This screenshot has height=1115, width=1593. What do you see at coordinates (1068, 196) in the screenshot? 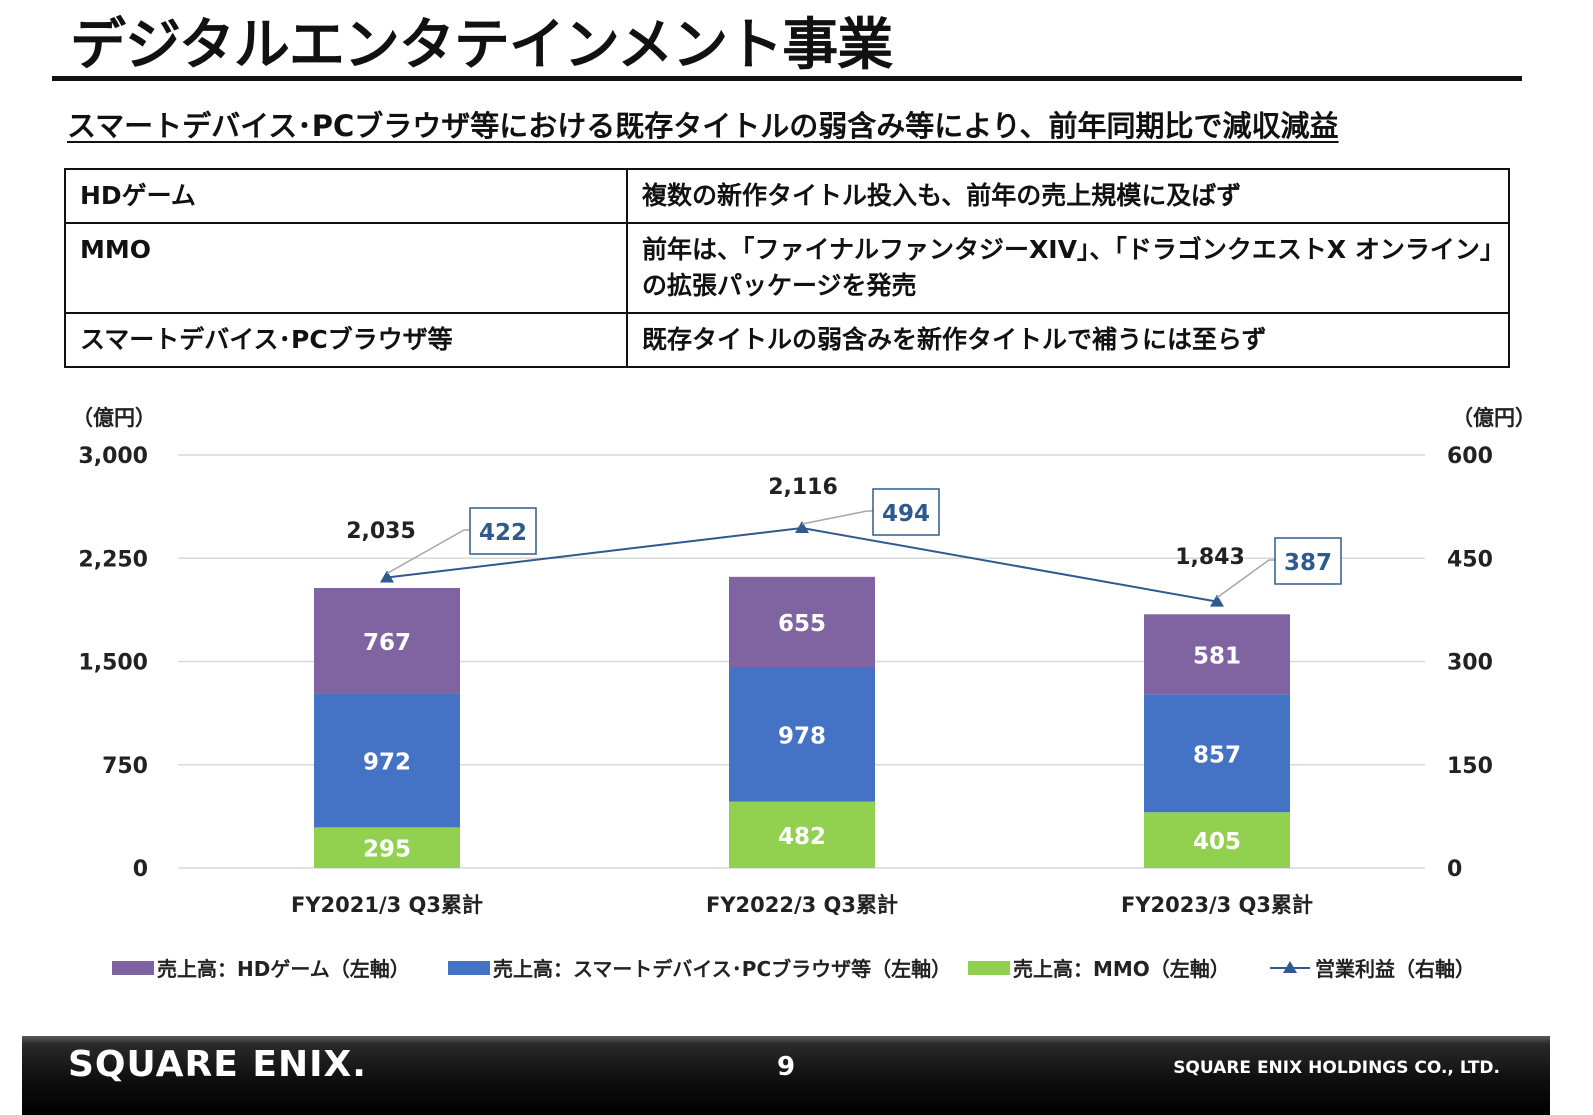
I see `segment-note: 複数の新作タイトル投入も、前年の売上規模に及ばず` at bounding box center [1068, 196].